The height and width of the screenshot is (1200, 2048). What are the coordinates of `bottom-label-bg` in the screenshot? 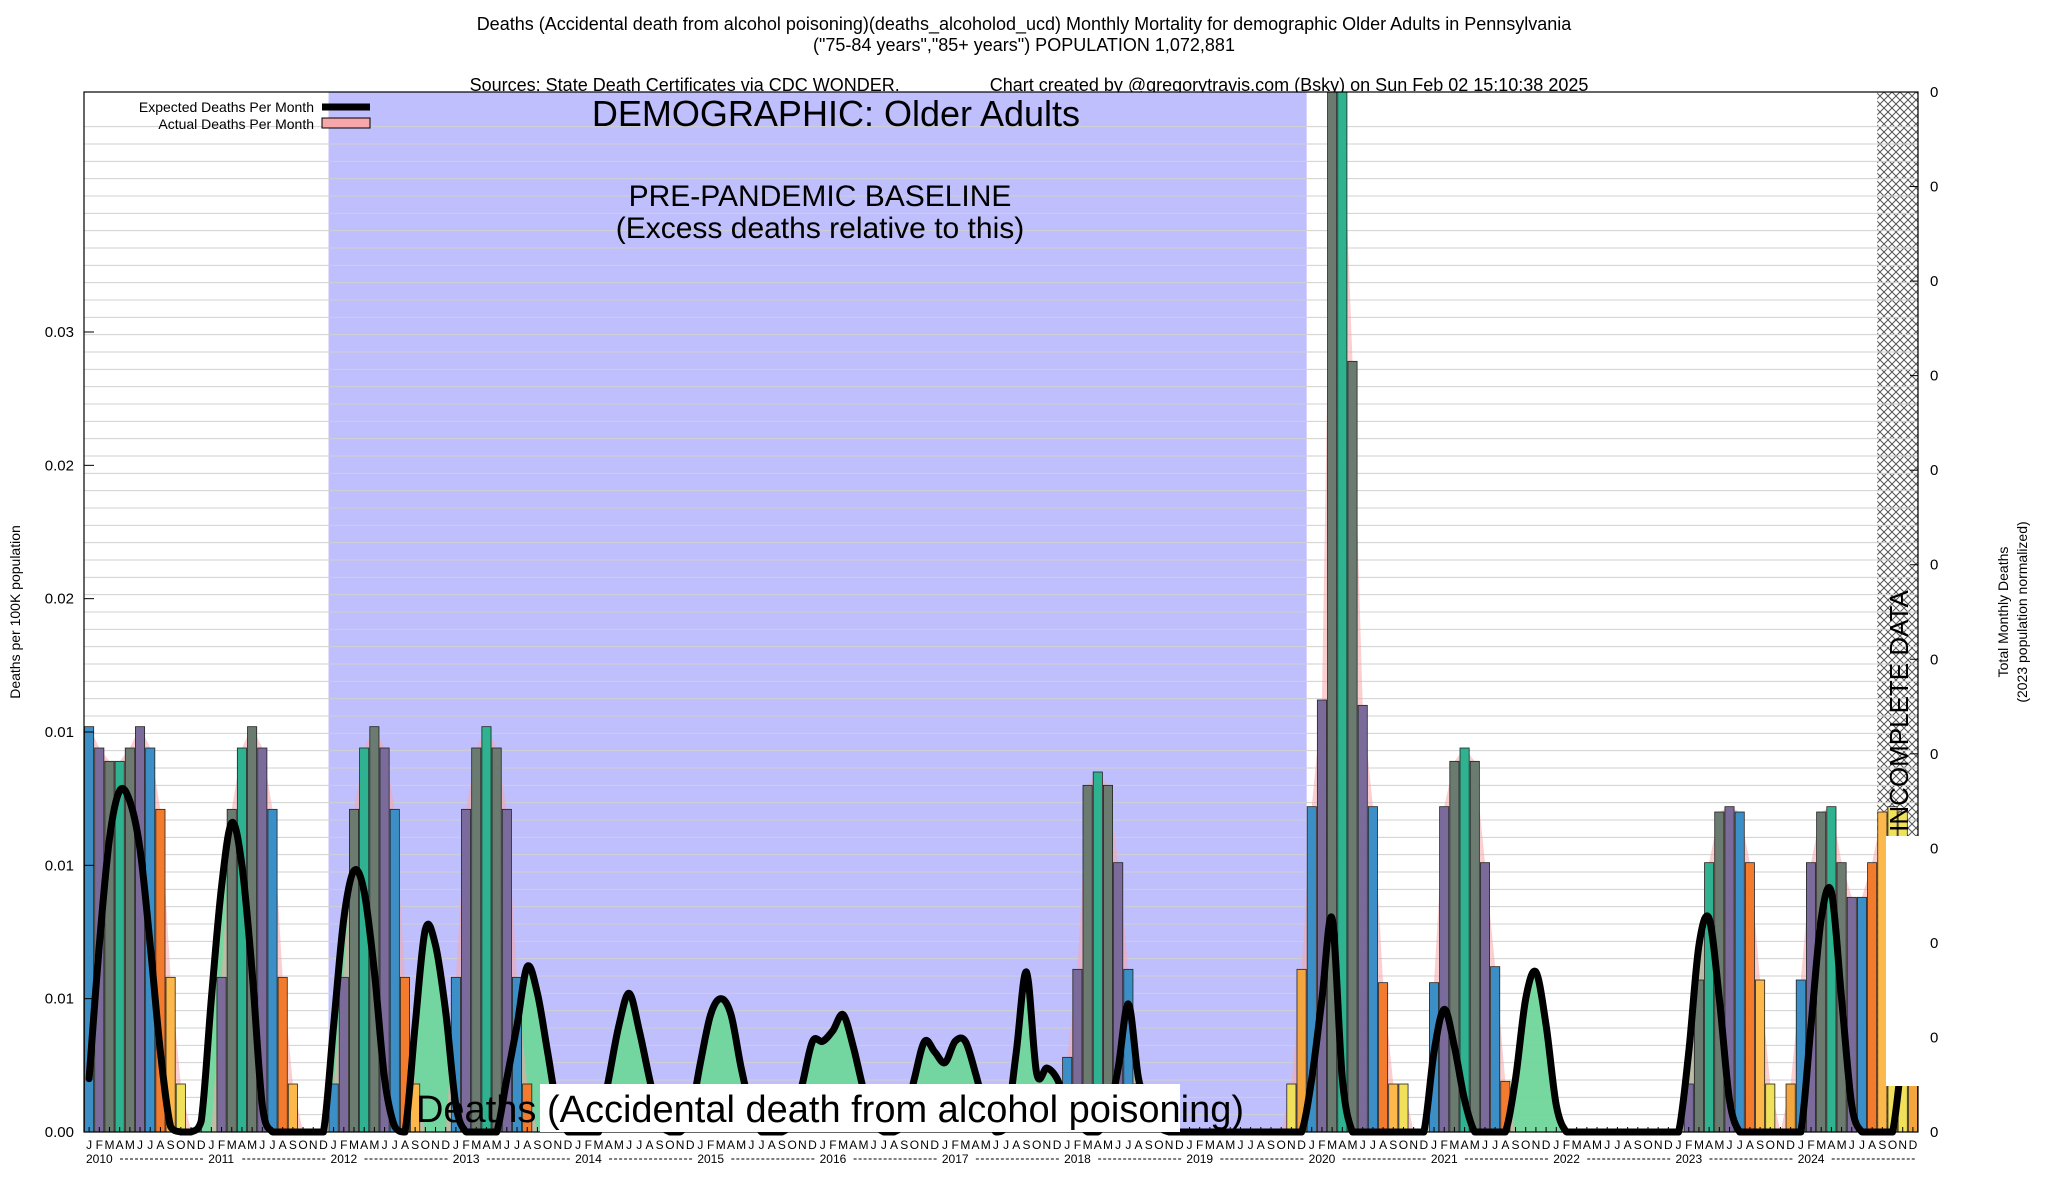 It's located at (860, 1108).